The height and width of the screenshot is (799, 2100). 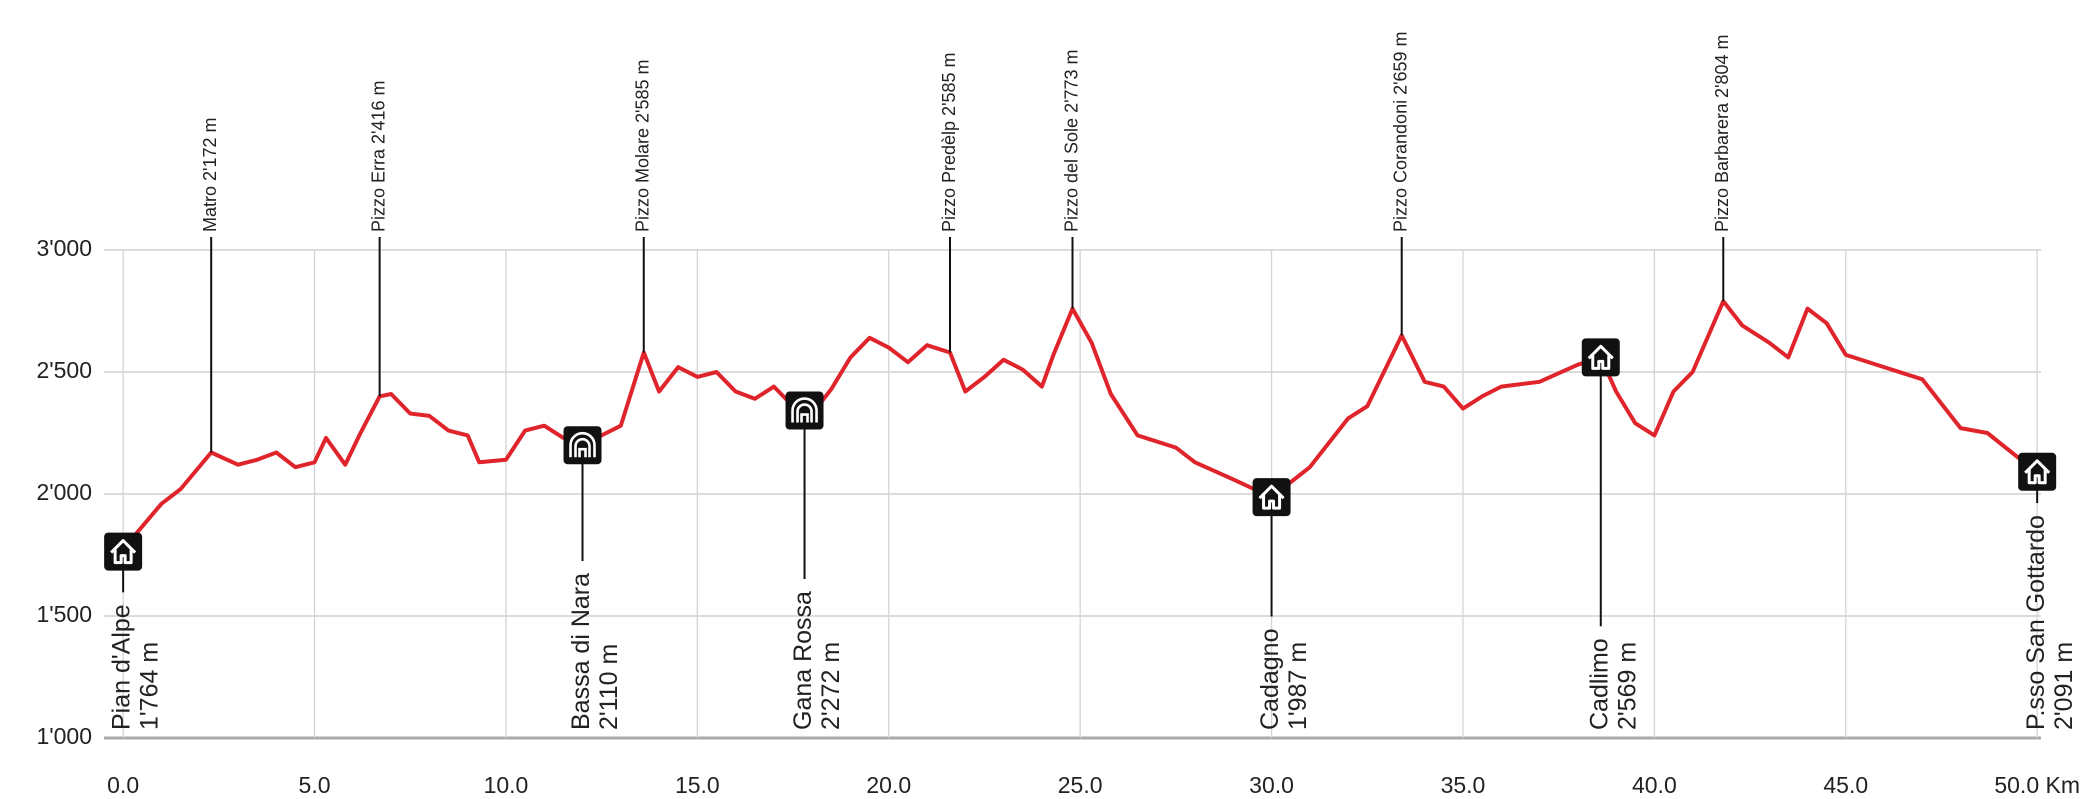 I want to click on peak-label: Pizzo Barbarera 2'804 m, so click(x=1722, y=133).